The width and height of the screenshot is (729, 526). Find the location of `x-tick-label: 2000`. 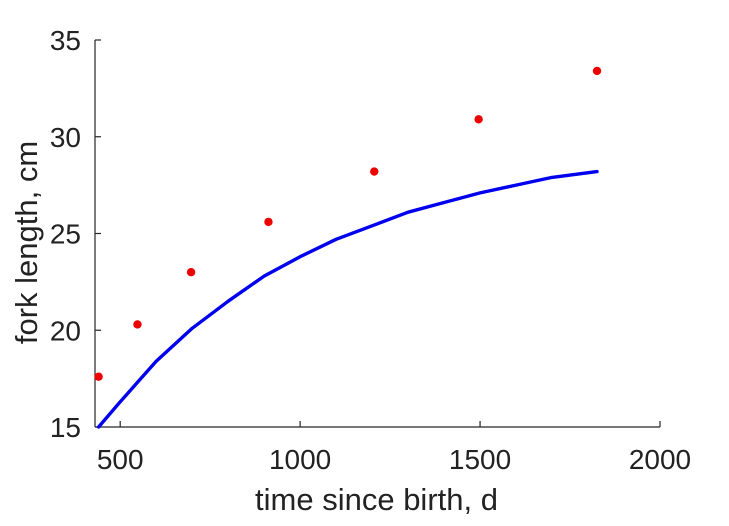

x-tick-label: 2000 is located at coordinates (660, 459).